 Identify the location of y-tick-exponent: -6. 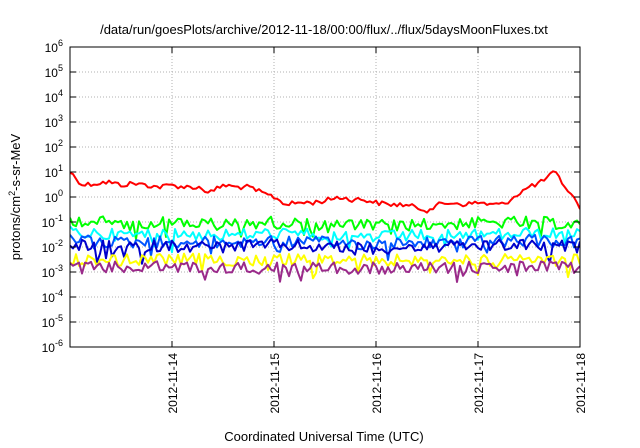
(59, 343).